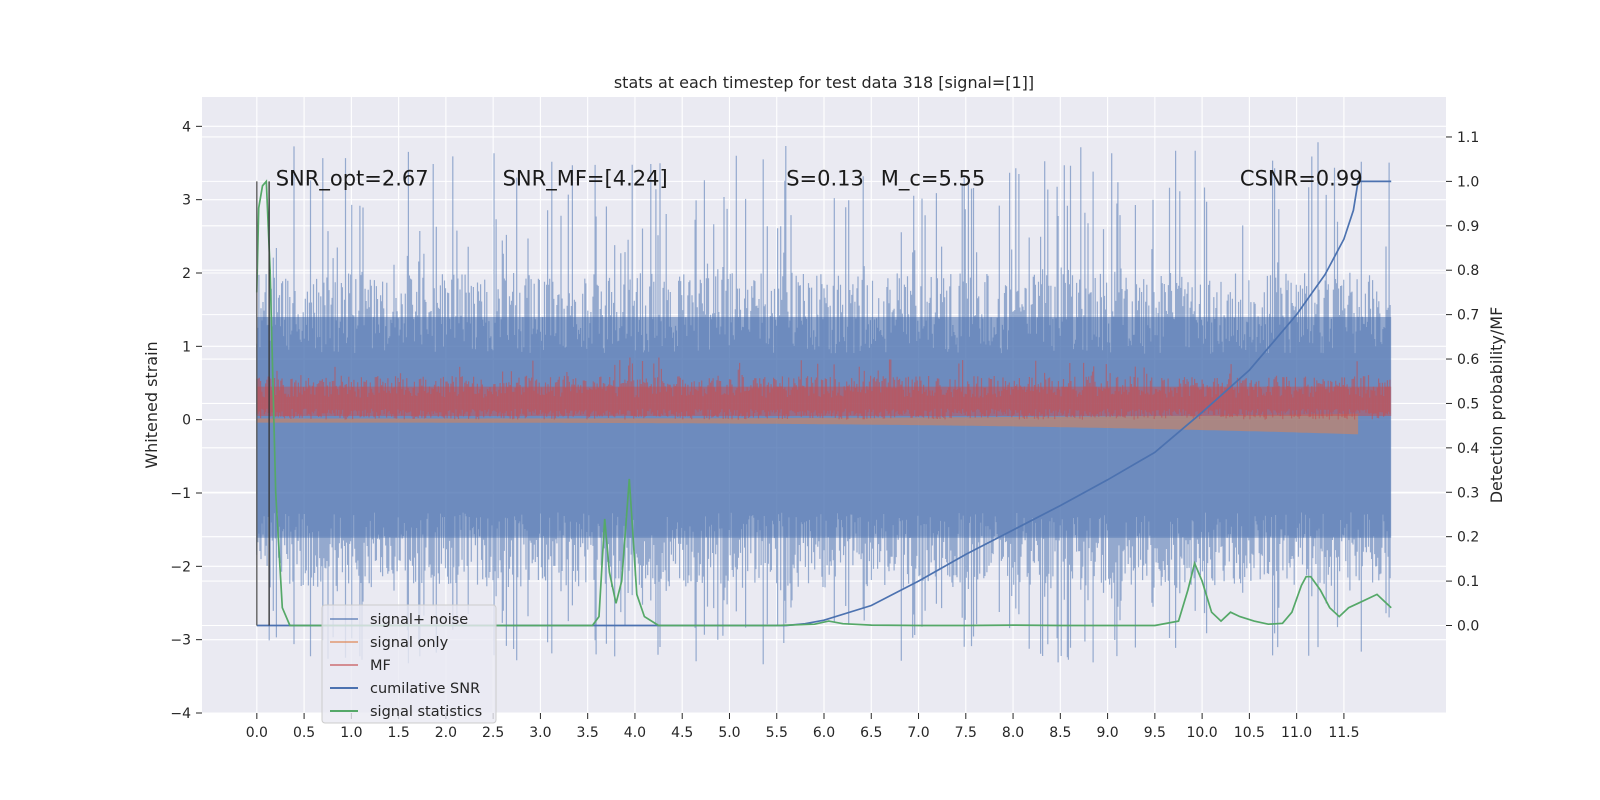  What do you see at coordinates (257, 733) in the screenshot?
I see `x-tick-label: 0.0` at bounding box center [257, 733].